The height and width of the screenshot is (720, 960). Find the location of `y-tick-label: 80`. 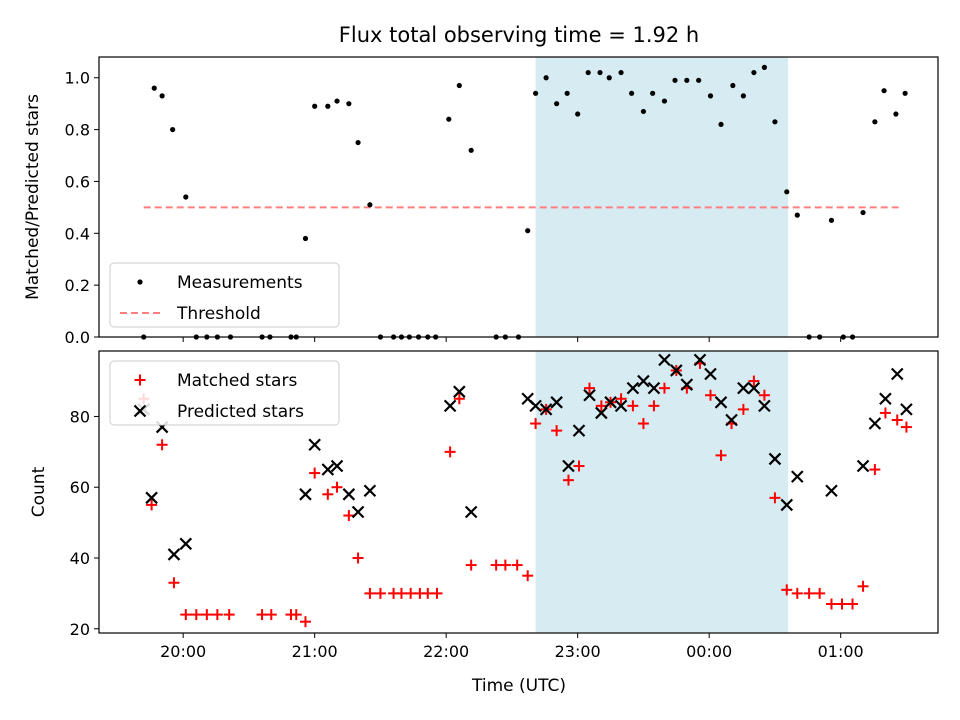

y-tick-label: 80 is located at coordinates (80, 416).